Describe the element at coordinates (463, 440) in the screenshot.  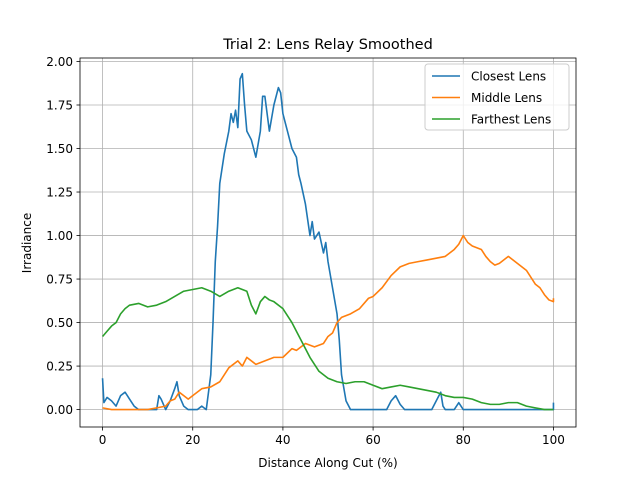
I see `x-tick-label: 80` at that location.